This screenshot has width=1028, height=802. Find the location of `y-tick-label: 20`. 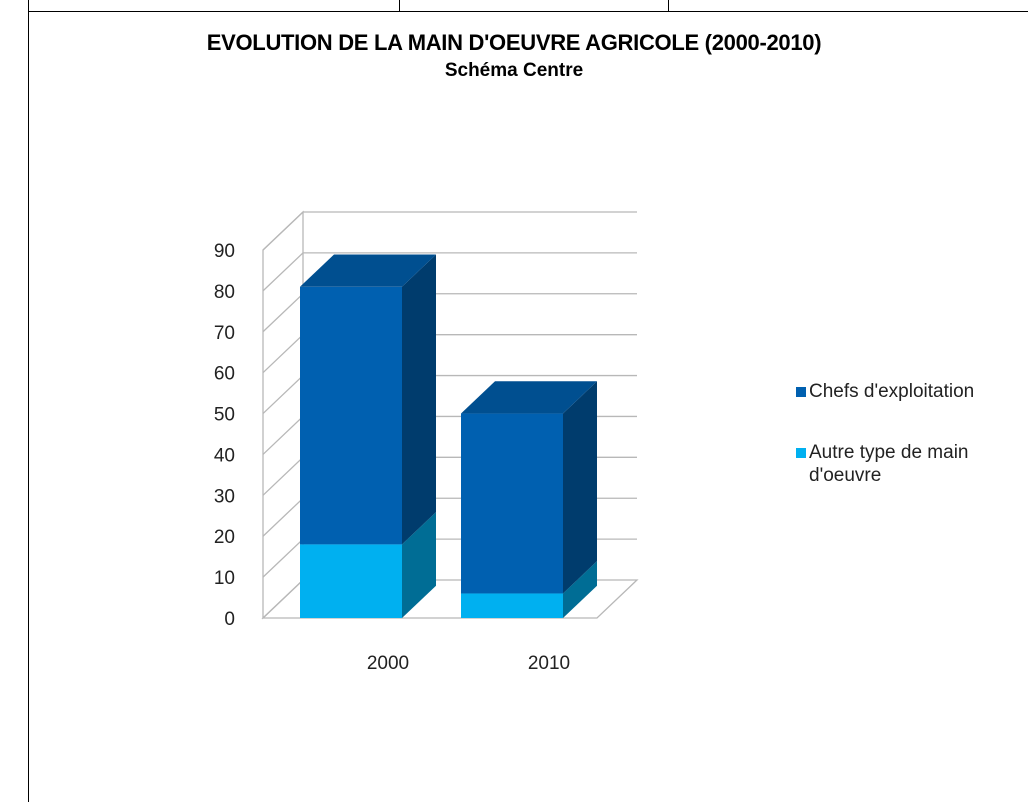

y-tick-label: 20 is located at coordinates (224, 537).